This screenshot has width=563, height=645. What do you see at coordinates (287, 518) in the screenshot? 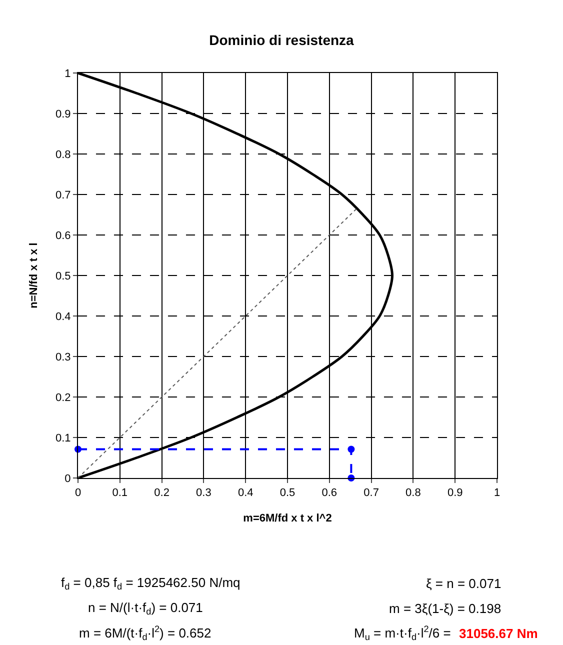
I see `x-axis-title: m=6M/fd x t x l^2` at bounding box center [287, 518].